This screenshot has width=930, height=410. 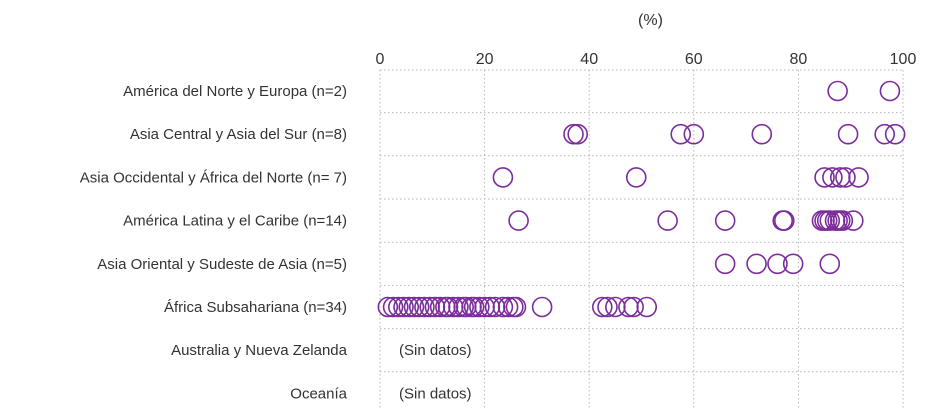 What do you see at coordinates (318, 393) in the screenshot?
I see `category-label: Oceanía` at bounding box center [318, 393].